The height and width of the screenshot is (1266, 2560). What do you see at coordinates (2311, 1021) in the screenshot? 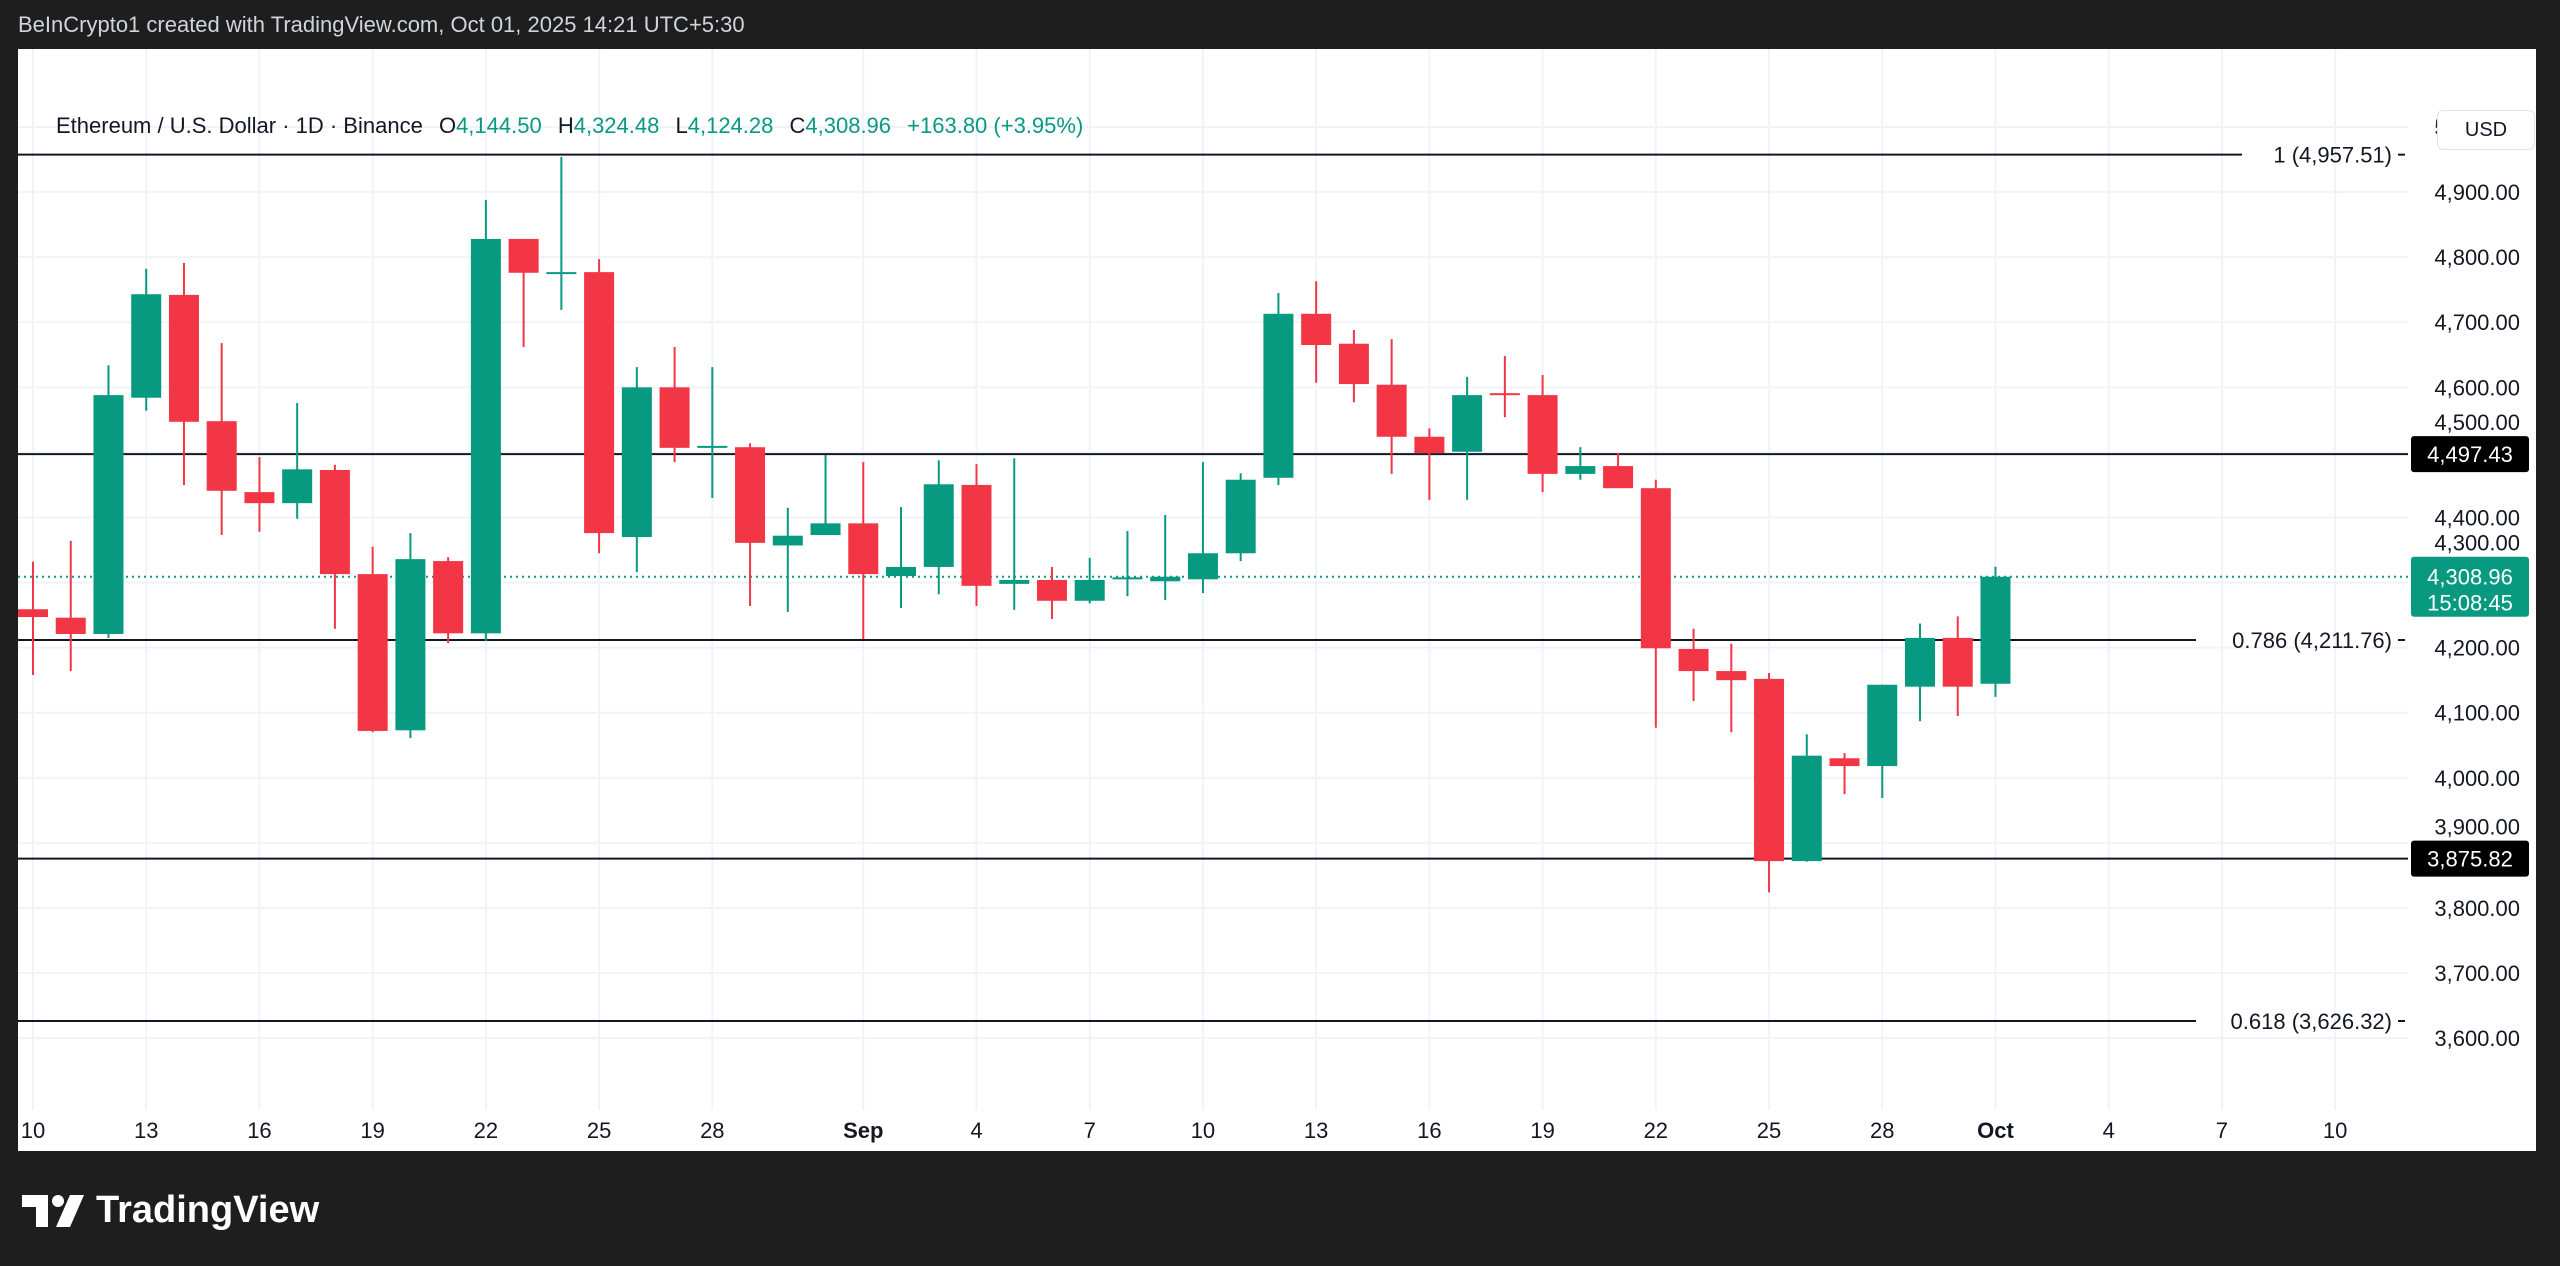
I see `fib-level-label: 0.618 (3,626.32)` at bounding box center [2311, 1021].